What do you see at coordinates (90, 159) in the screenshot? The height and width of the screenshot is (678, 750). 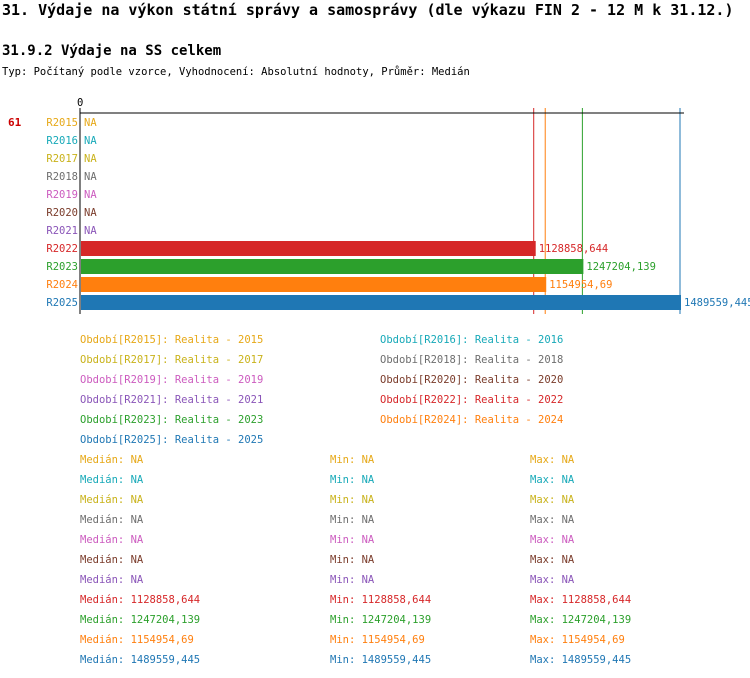 I see `value-label-r2017: NA` at bounding box center [90, 159].